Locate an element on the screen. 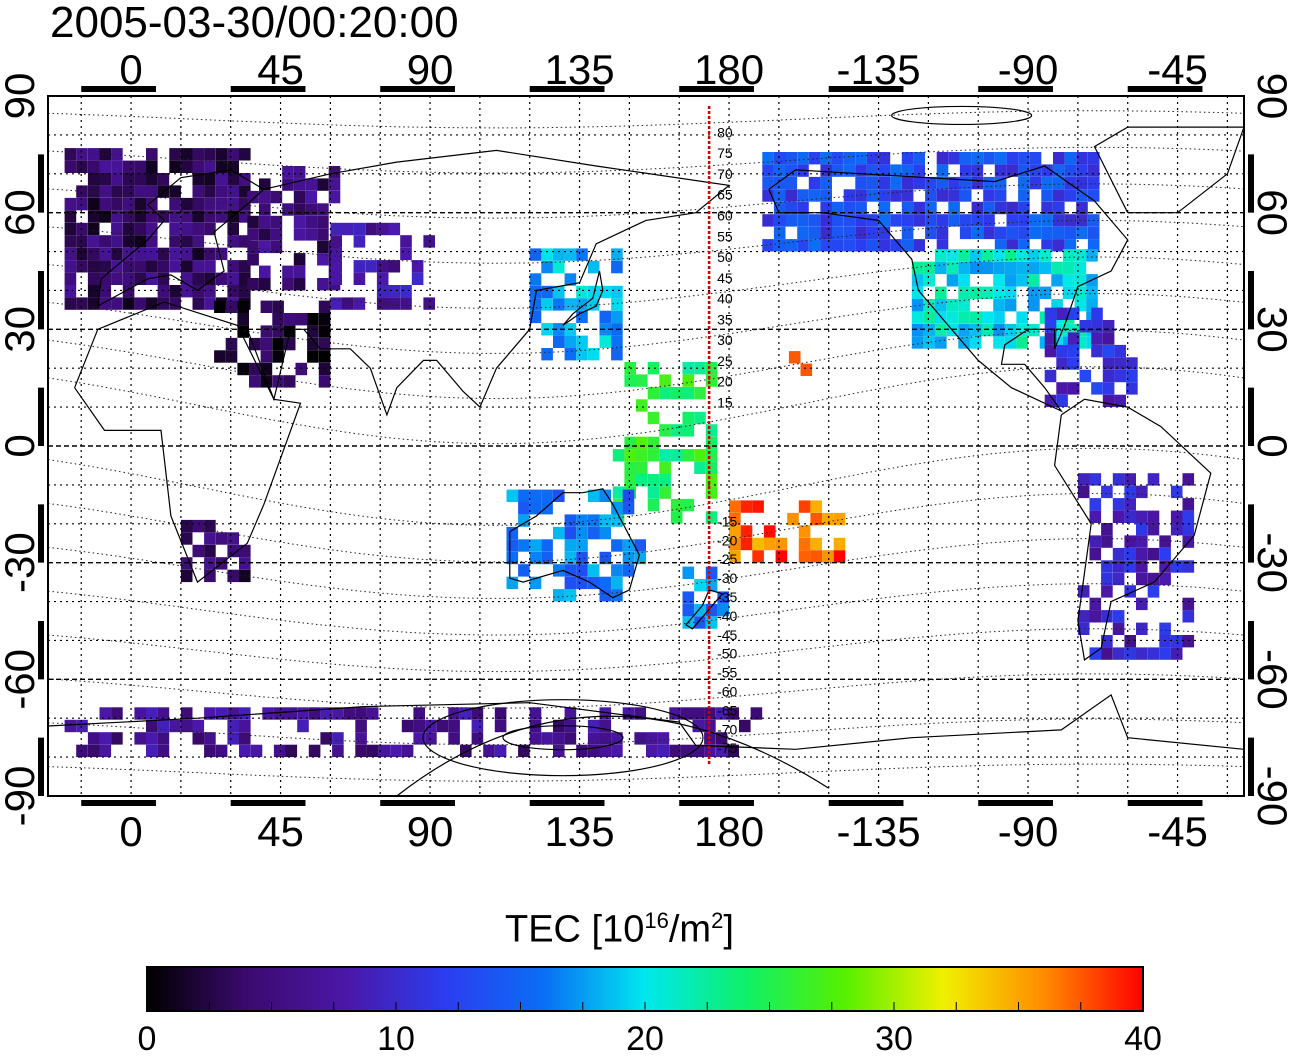  meridian-label: 40 is located at coordinates (725, 299).